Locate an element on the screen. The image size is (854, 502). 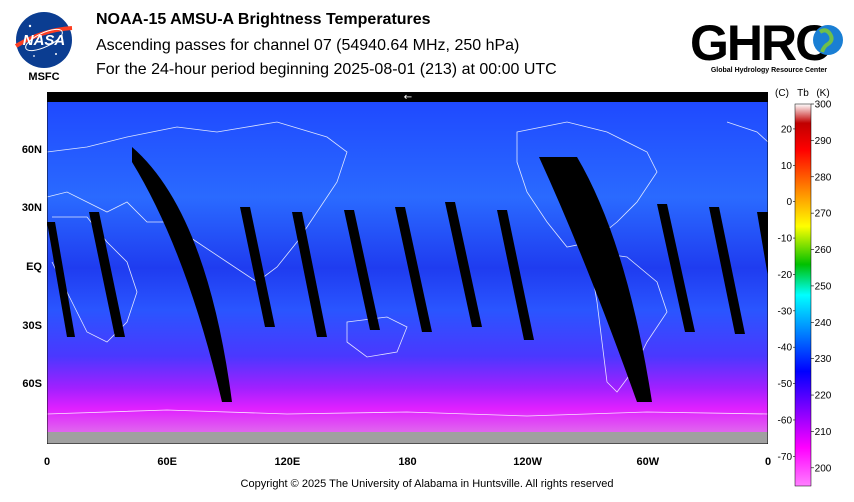
y-tick-label: 30N is located at coordinates (31, 208).